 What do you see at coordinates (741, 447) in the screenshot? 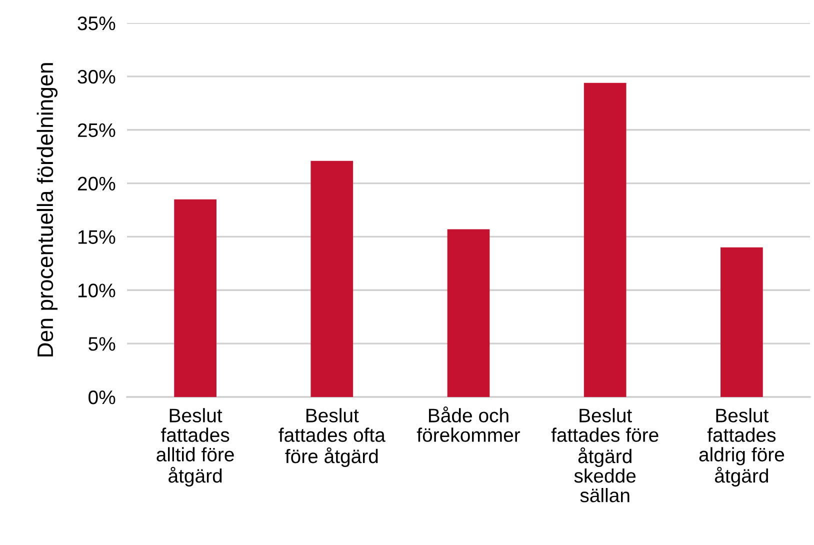
I see `x-tick-label: Beslut fattades aldrig före åtgärd` at bounding box center [741, 447].